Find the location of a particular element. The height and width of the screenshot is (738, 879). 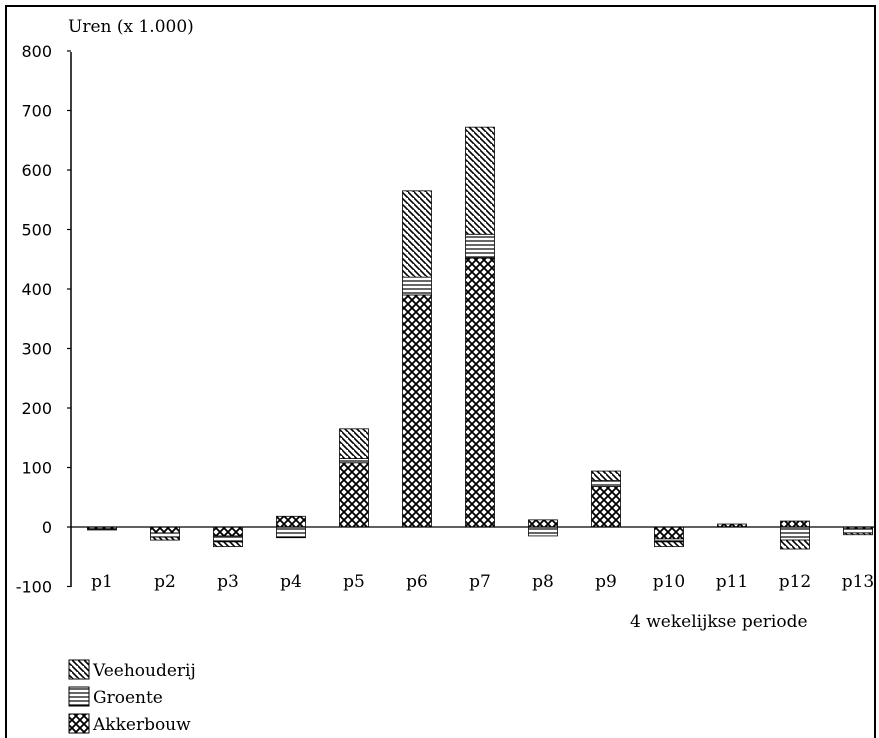

legend-swatch-groente is located at coordinates (79, 696).